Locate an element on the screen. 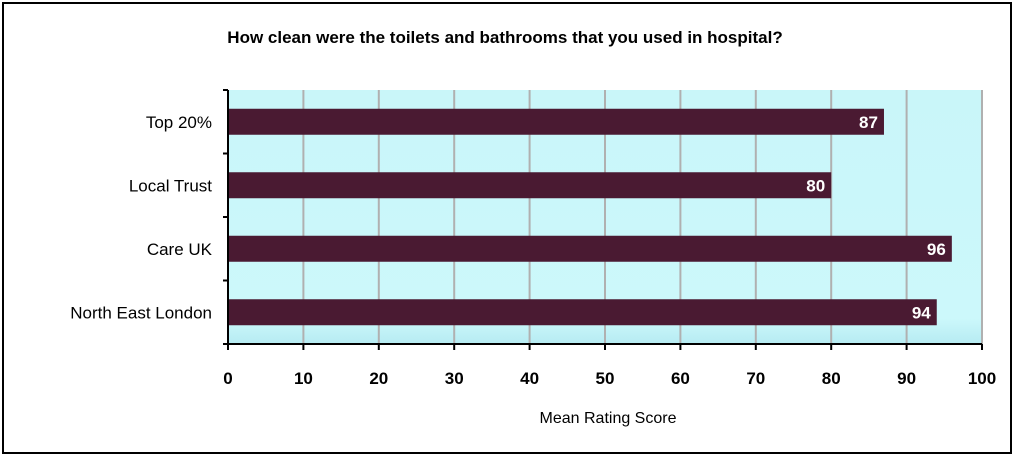 Image resolution: width=1014 pixels, height=456 pixels. category-label: Local Trust is located at coordinates (170, 185).